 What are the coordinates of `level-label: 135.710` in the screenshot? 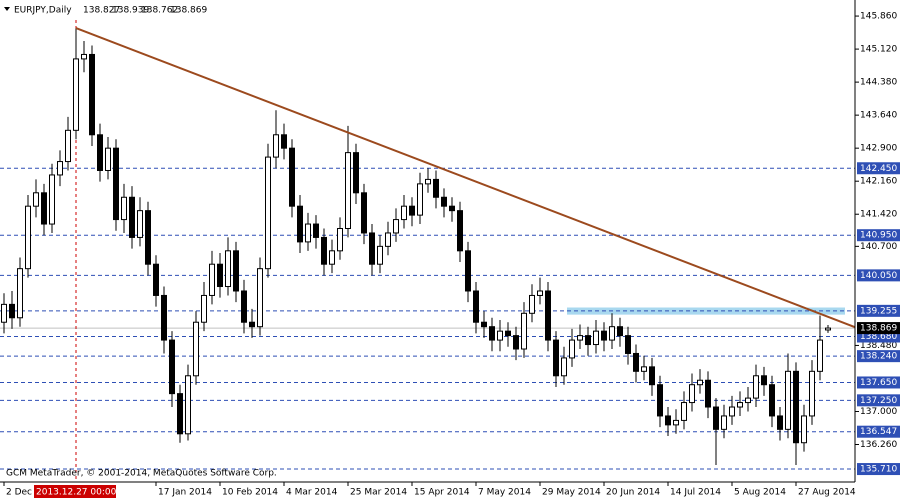 It's located at (878, 470).